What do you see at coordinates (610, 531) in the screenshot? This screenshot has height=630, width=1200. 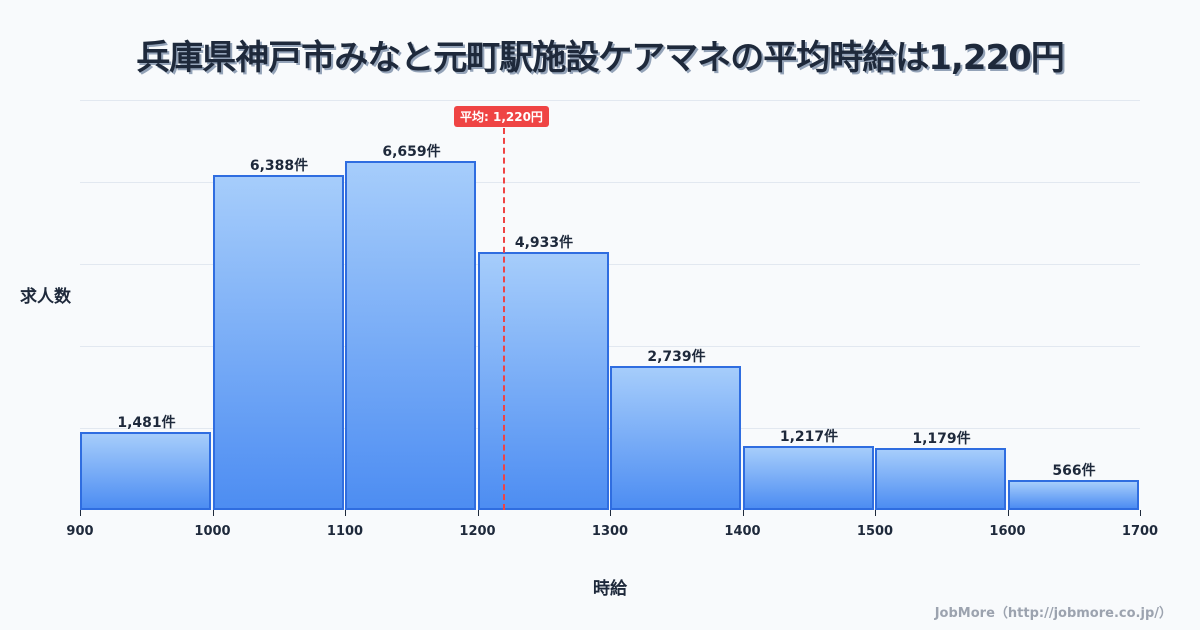 I see `x-tick-label: 1300` at bounding box center [610, 531].